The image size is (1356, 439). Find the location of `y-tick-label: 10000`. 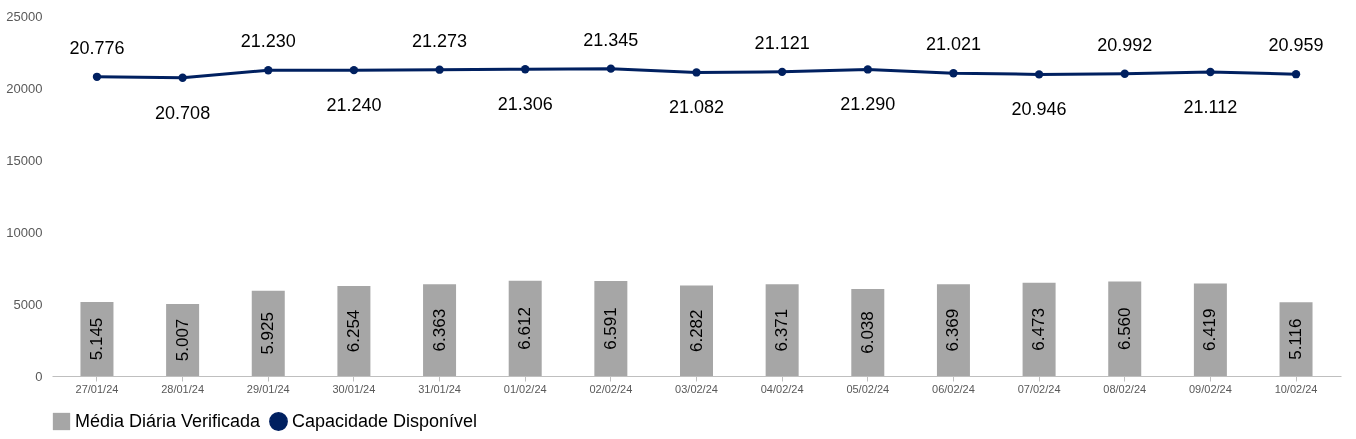

y-tick-label: 10000 is located at coordinates (24, 232).